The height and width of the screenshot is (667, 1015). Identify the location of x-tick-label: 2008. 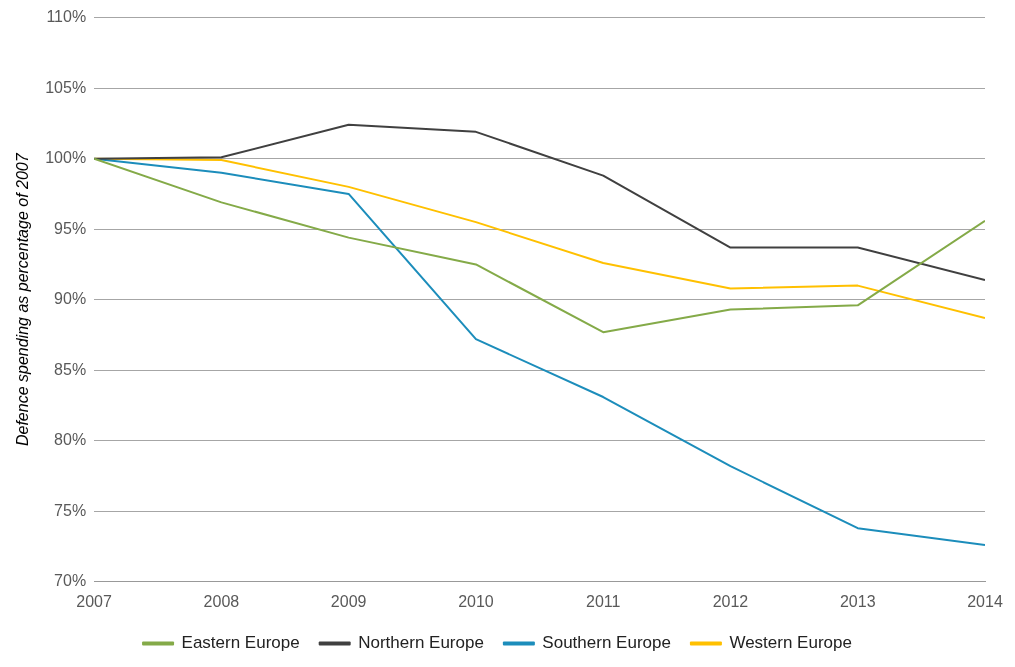
(221, 601).